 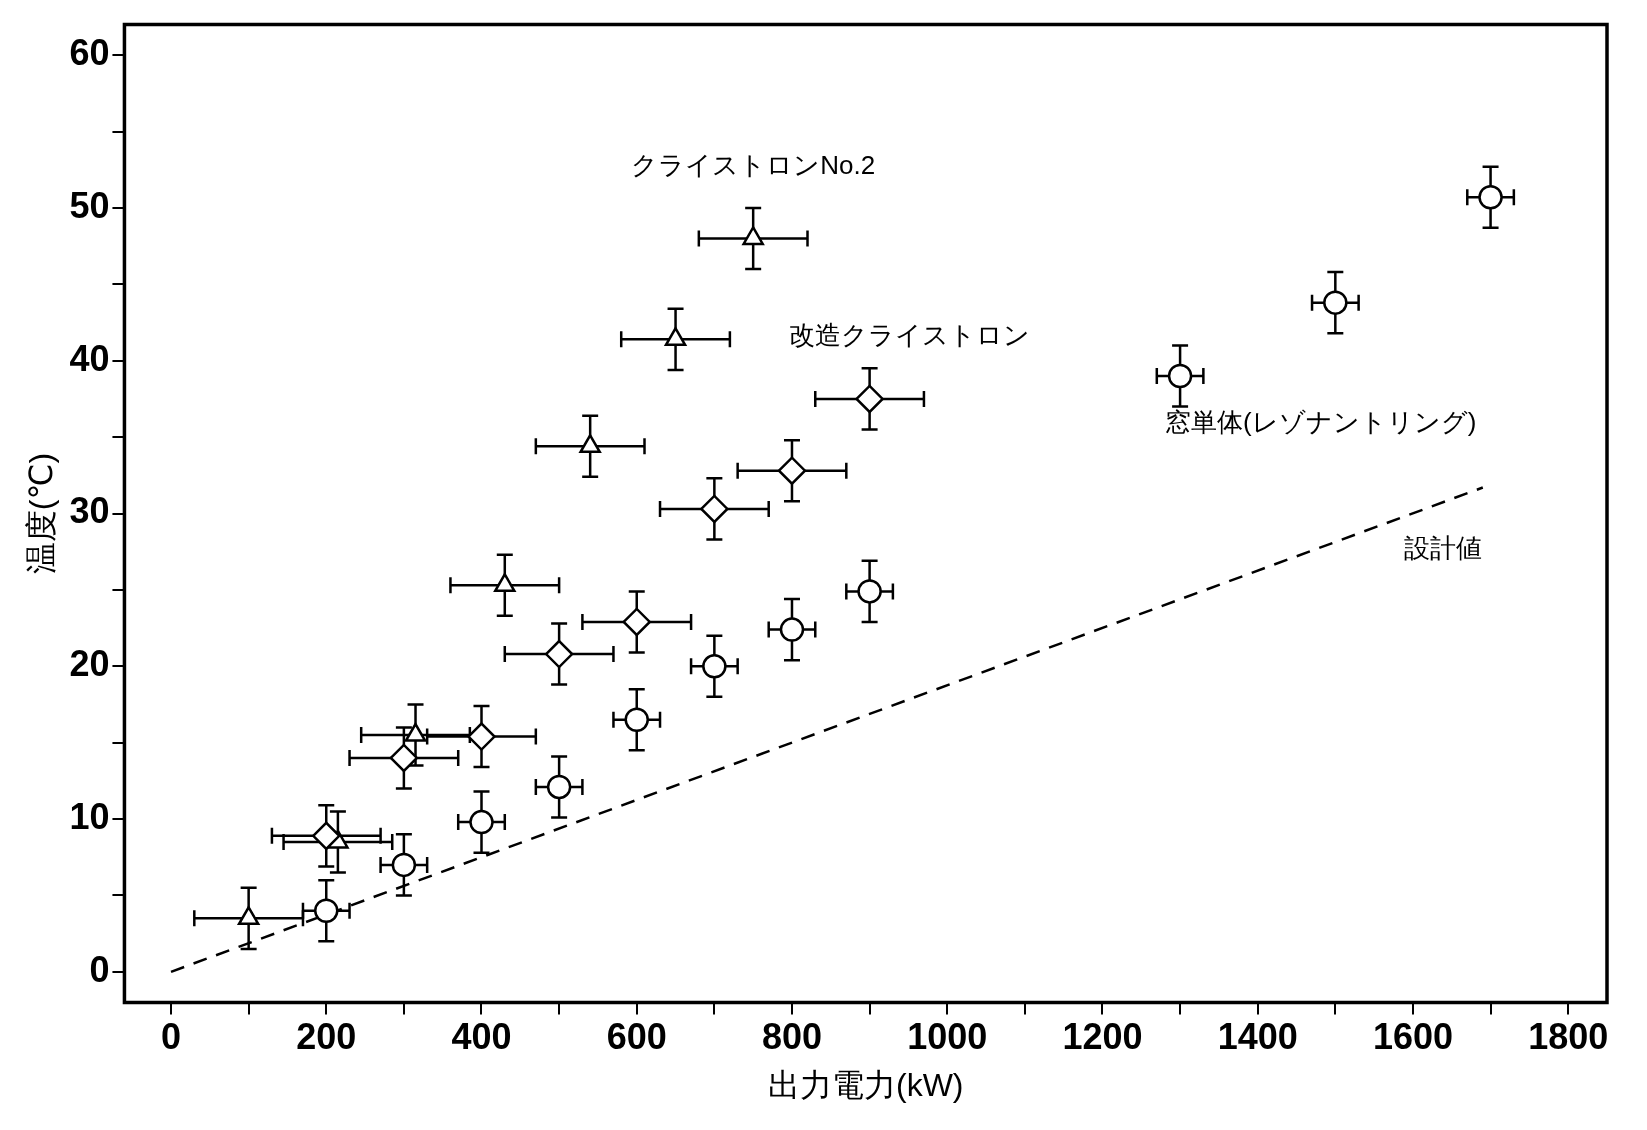 I want to click on x-tick-label: 600, so click(x=636, y=1036).